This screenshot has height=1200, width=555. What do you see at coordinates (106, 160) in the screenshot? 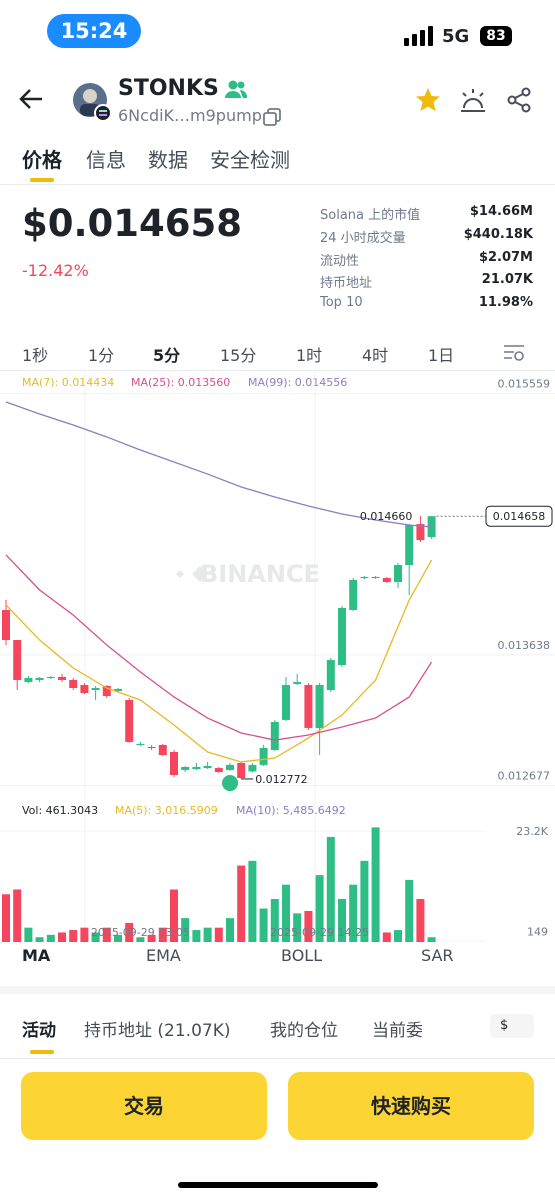
I see `tab-info: 信息` at bounding box center [106, 160].